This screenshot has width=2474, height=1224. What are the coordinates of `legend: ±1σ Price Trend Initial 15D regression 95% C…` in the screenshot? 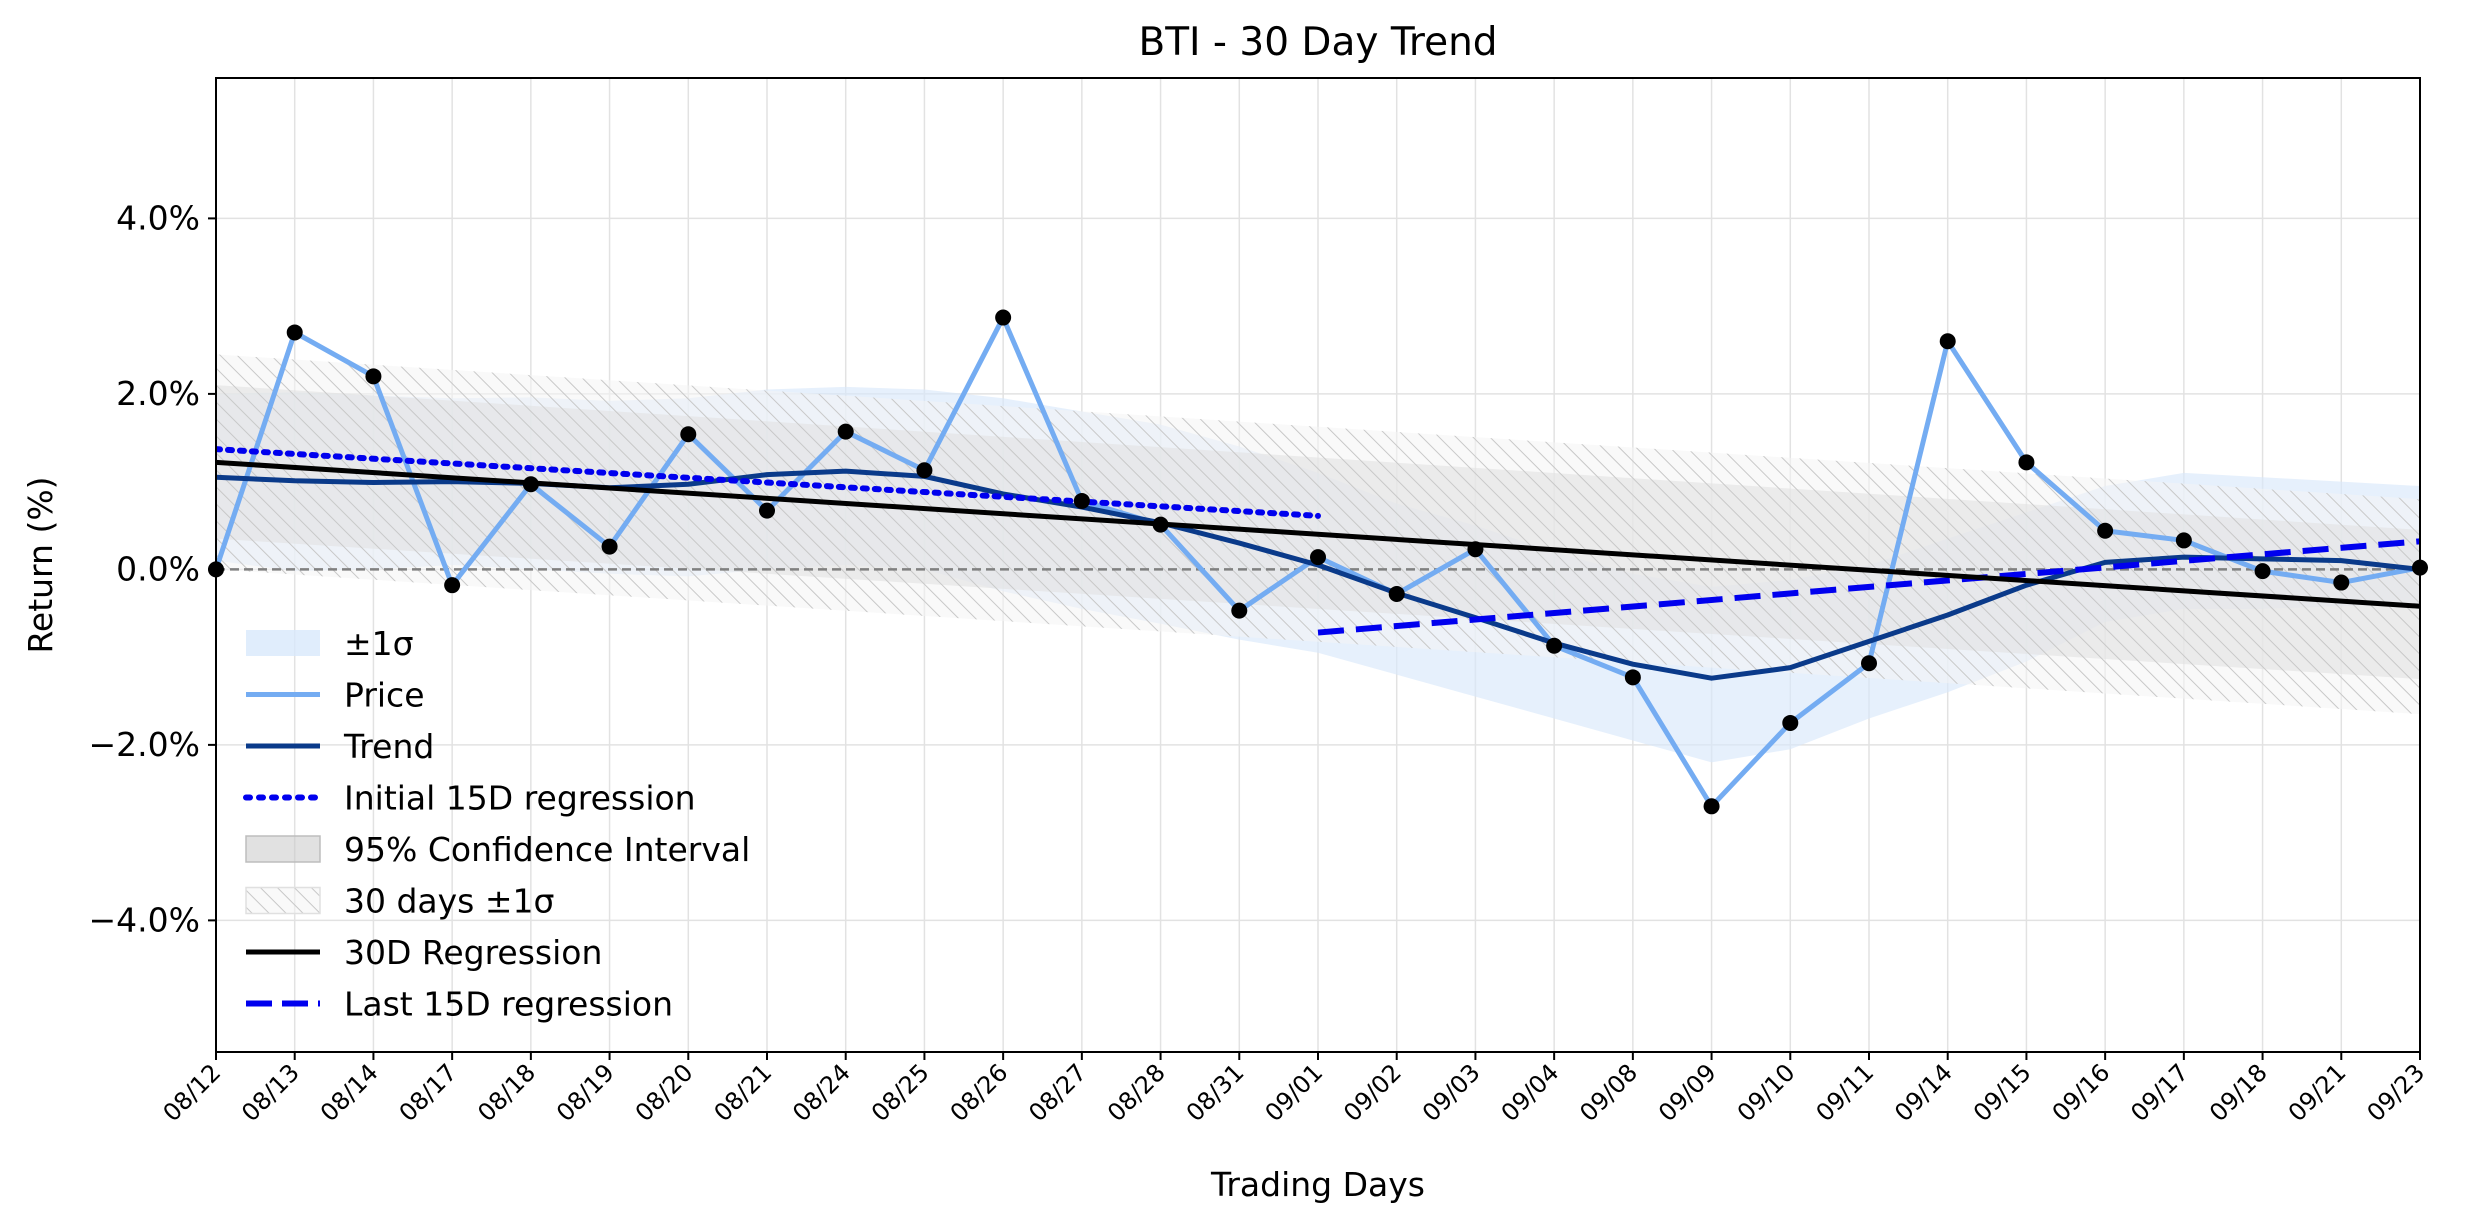 It's located at (496, 824).